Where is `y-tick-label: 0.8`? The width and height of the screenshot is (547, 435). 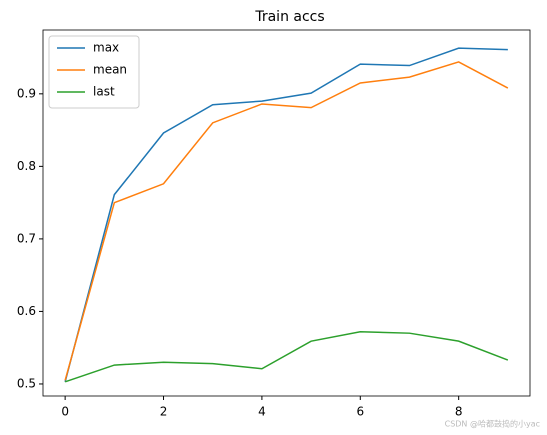 y-tick-label: 0.8 is located at coordinates (26, 166).